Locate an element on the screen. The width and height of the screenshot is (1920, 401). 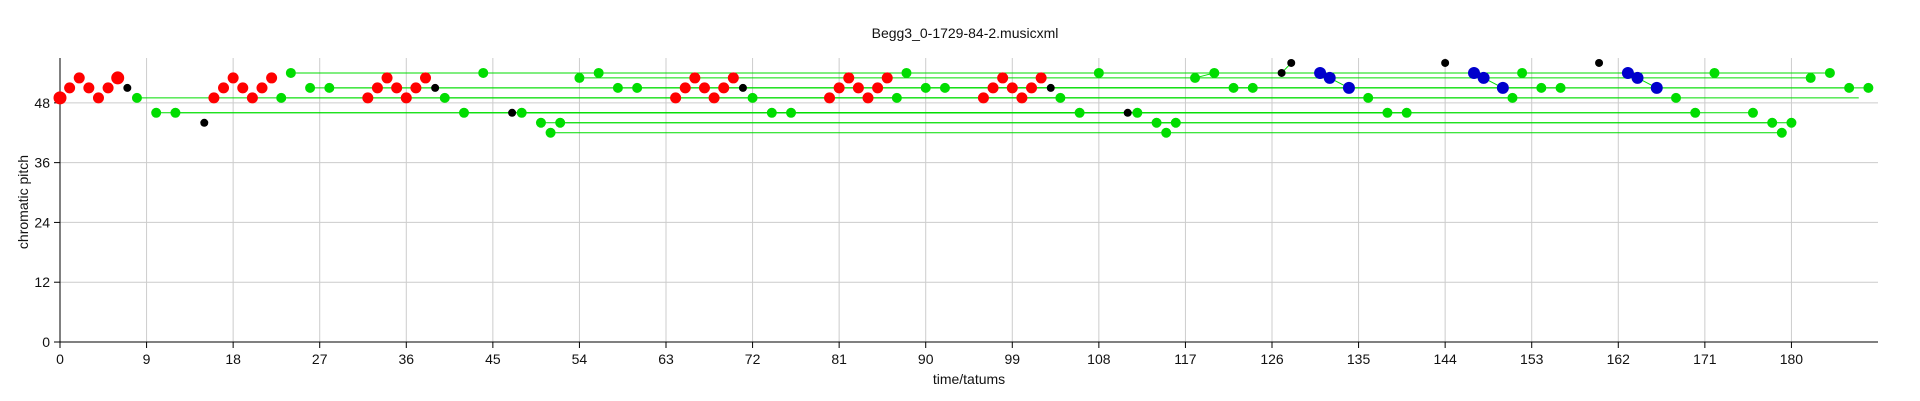
x-tick-label: 162 is located at coordinates (1619, 359).